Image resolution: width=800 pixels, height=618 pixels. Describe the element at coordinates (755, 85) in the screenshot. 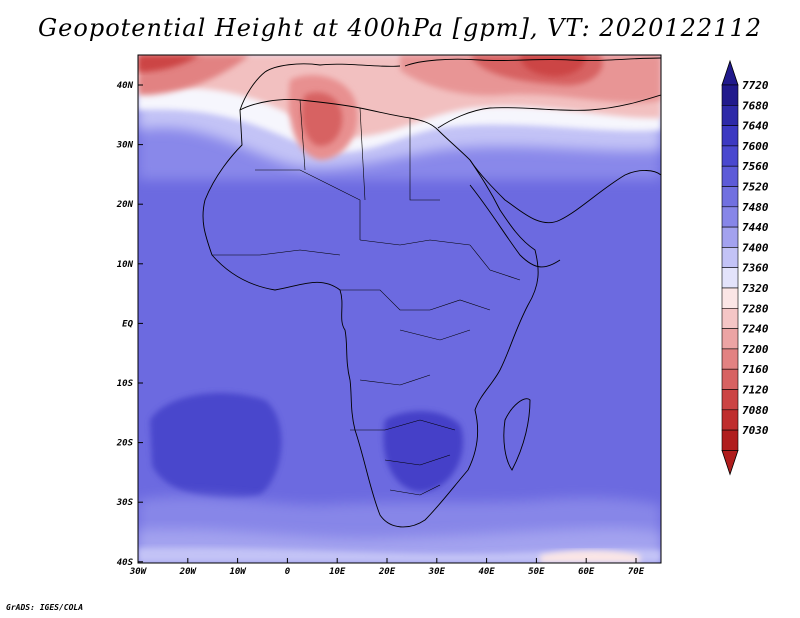

I see `colorbar-label: 7720` at that location.